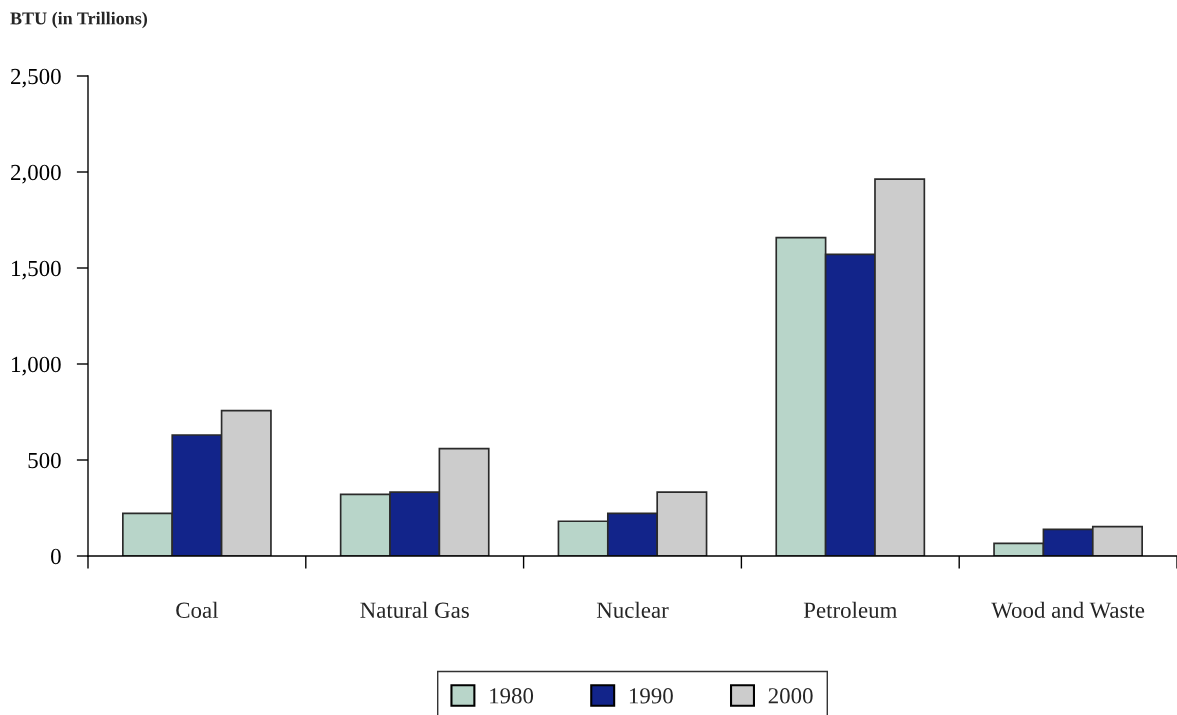  I want to click on x-tick-label: Natural Gas, so click(414, 609).